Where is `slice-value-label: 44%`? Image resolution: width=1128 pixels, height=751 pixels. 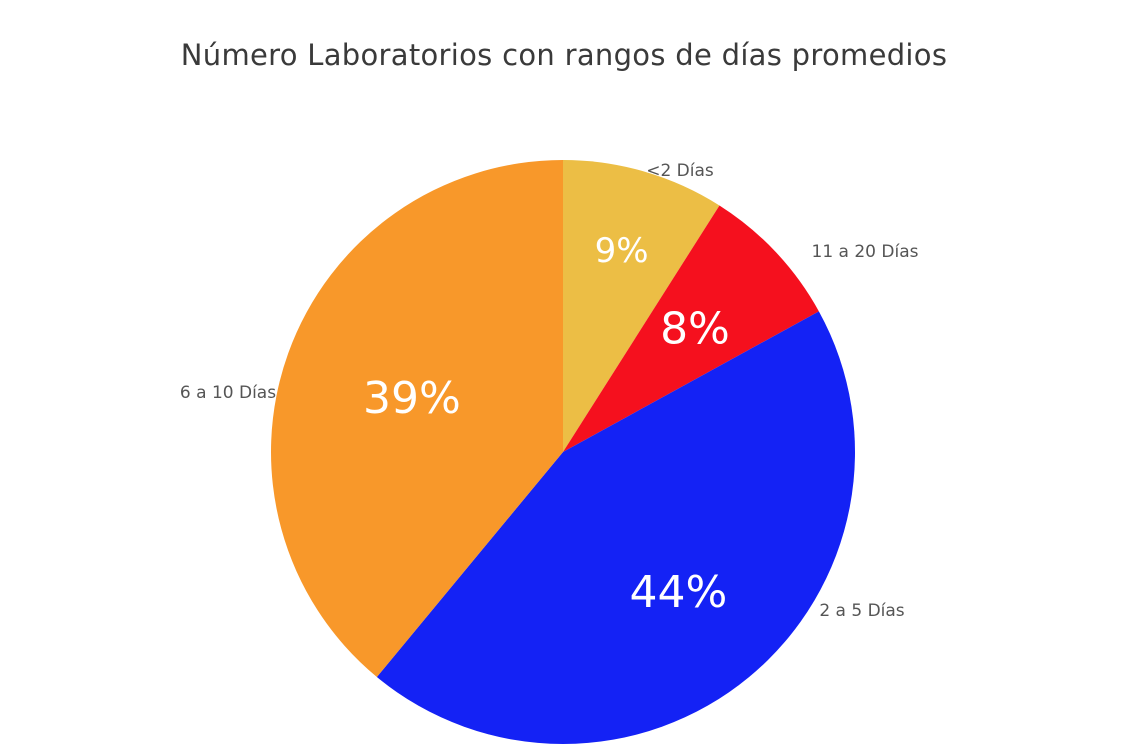
slice-value-label: 44% is located at coordinates (679, 592).